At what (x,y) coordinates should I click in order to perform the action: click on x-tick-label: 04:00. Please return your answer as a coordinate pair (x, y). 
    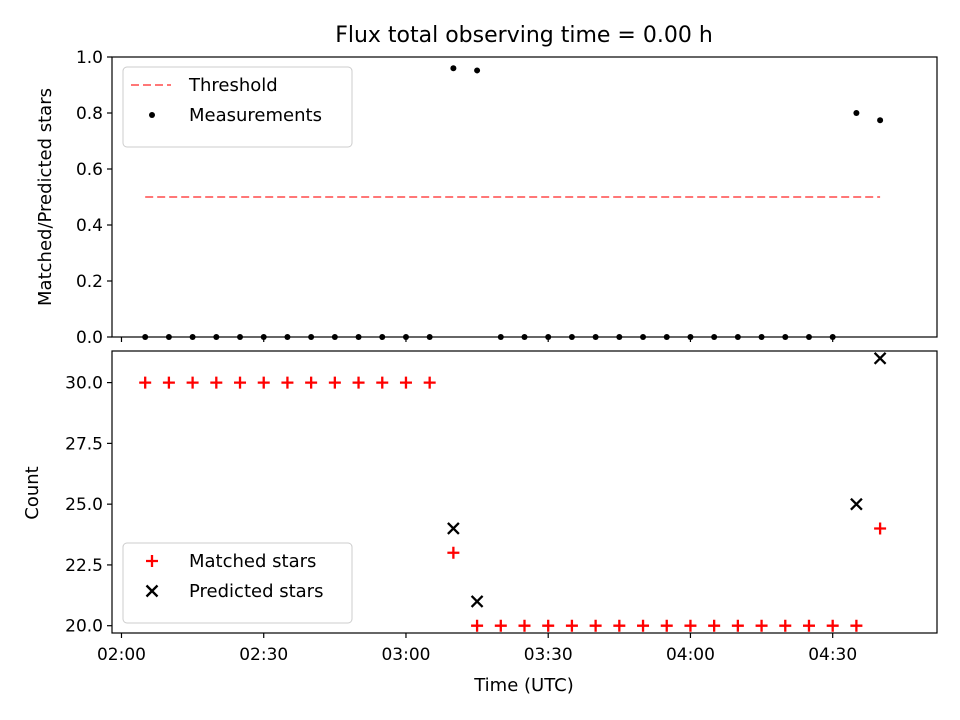
    Looking at the image, I should click on (690, 655).